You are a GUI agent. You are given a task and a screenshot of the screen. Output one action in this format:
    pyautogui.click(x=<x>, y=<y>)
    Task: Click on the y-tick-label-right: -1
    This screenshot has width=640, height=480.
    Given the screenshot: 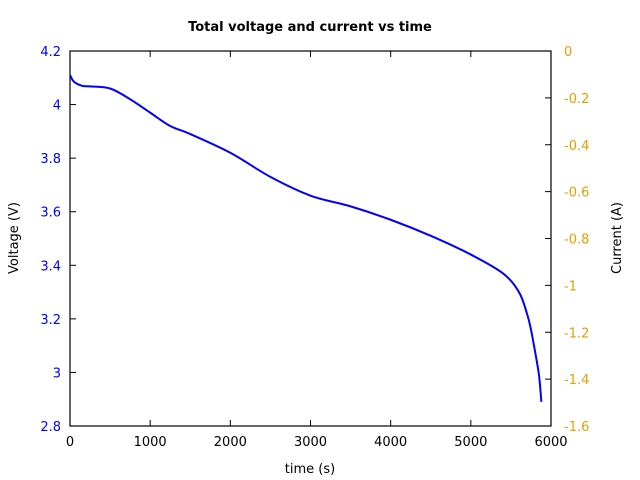 What is the action you would take?
    pyautogui.click(x=570, y=286)
    